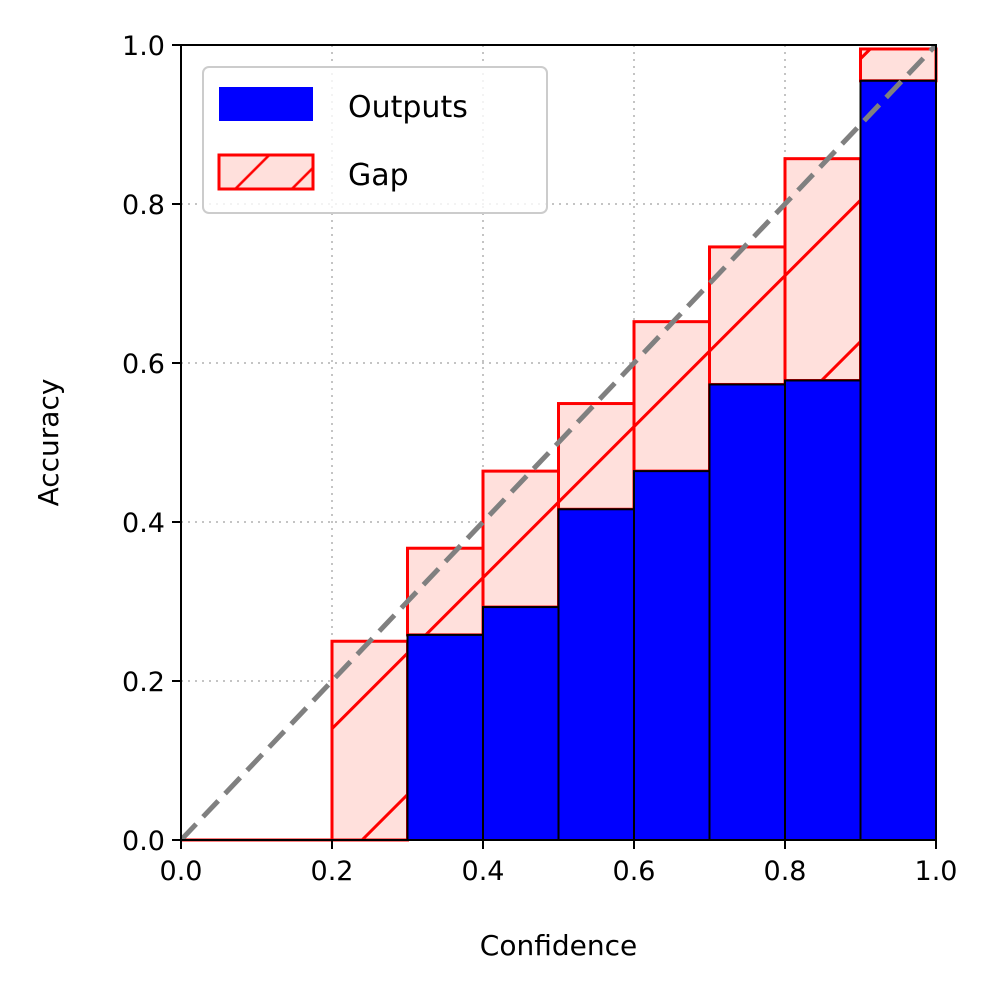  Describe the element at coordinates (375, 140) in the screenshot. I see `legend: Outputs Gap` at that location.